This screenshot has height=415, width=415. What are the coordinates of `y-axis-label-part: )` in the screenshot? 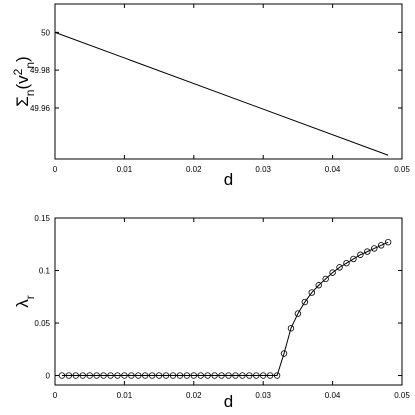 It's located at (22, 59).